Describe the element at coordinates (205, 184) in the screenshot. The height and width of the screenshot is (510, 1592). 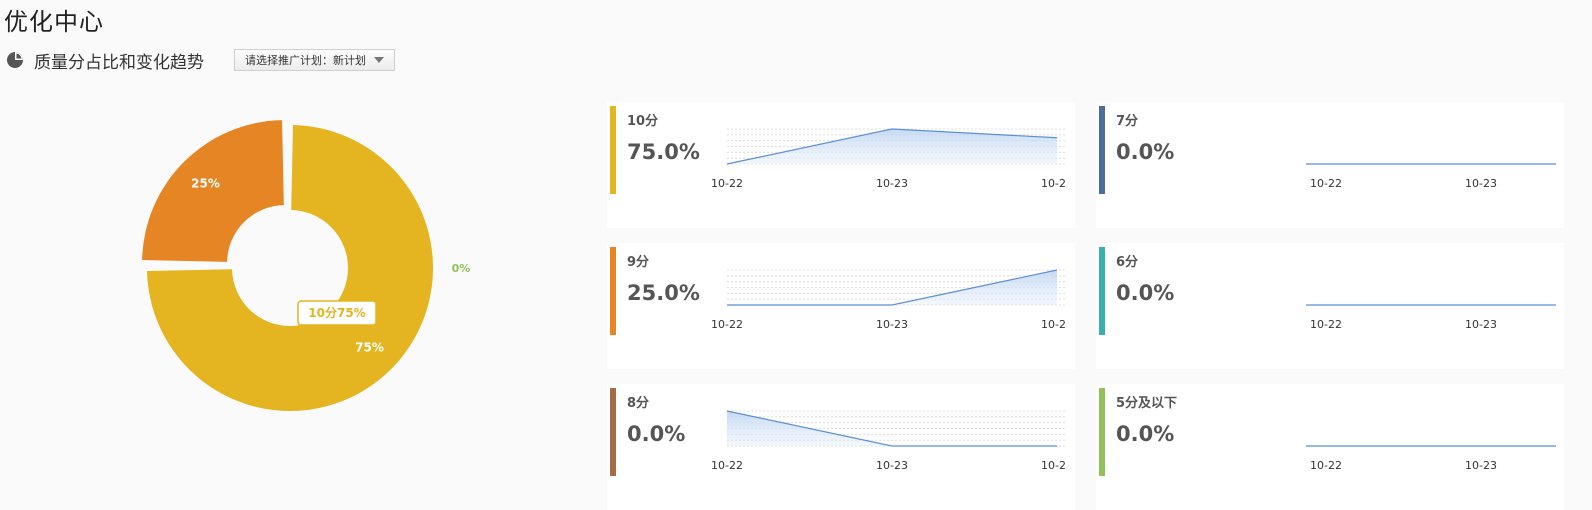
I see `pie-slice-label-9: 25%` at that location.